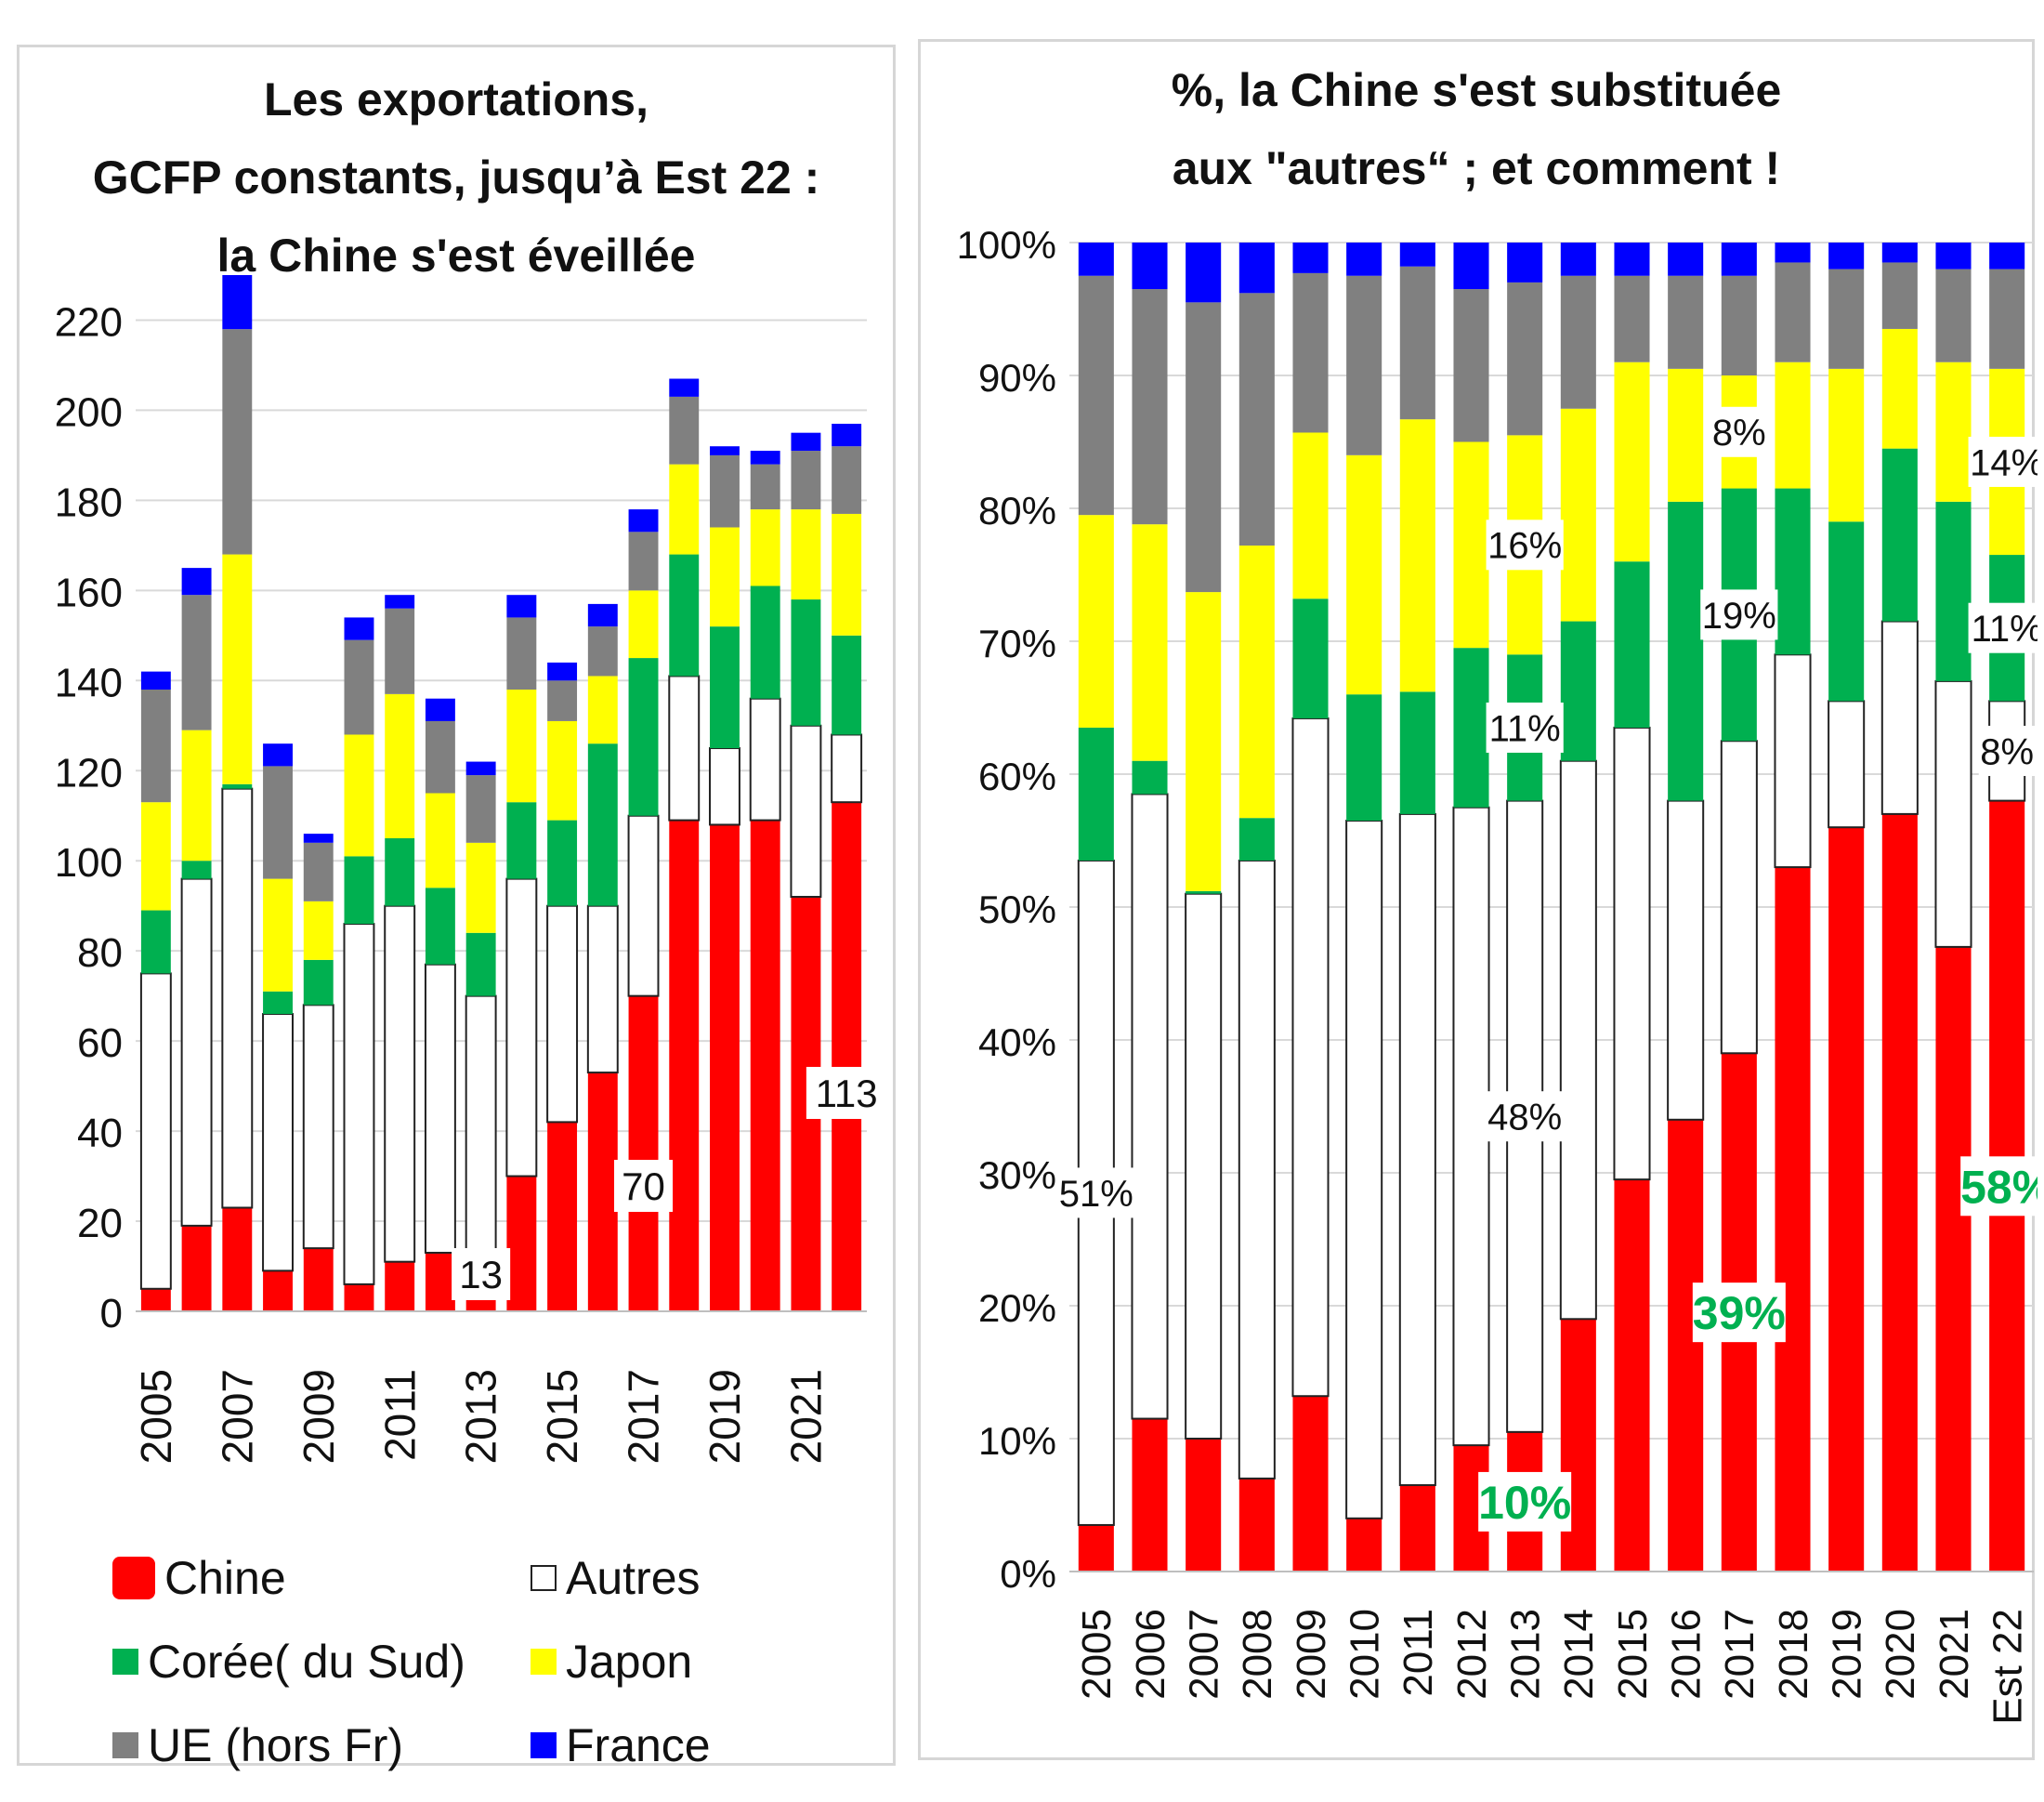 This screenshot has height=1802, width=2044. What do you see at coordinates (1311, 1654) in the screenshot?
I see `x-tick-label: 2009` at bounding box center [1311, 1654].